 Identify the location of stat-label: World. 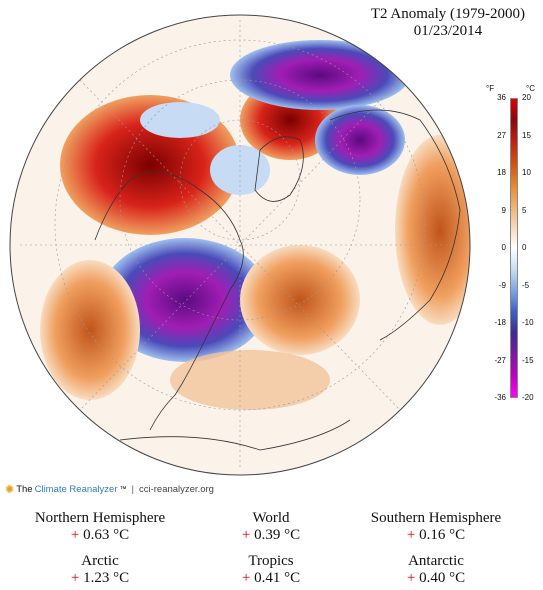
(271, 518).